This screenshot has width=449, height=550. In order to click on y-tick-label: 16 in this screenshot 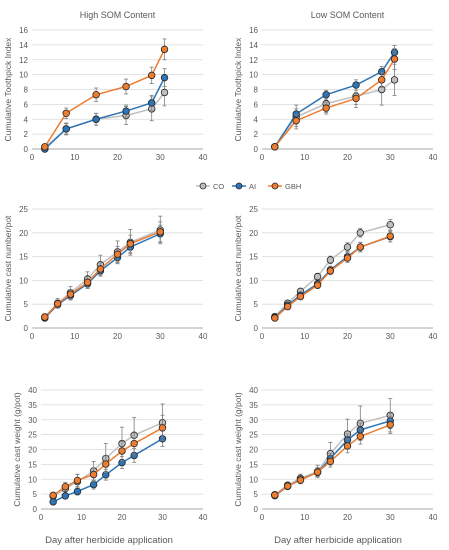, I will do `click(253, 30)`.